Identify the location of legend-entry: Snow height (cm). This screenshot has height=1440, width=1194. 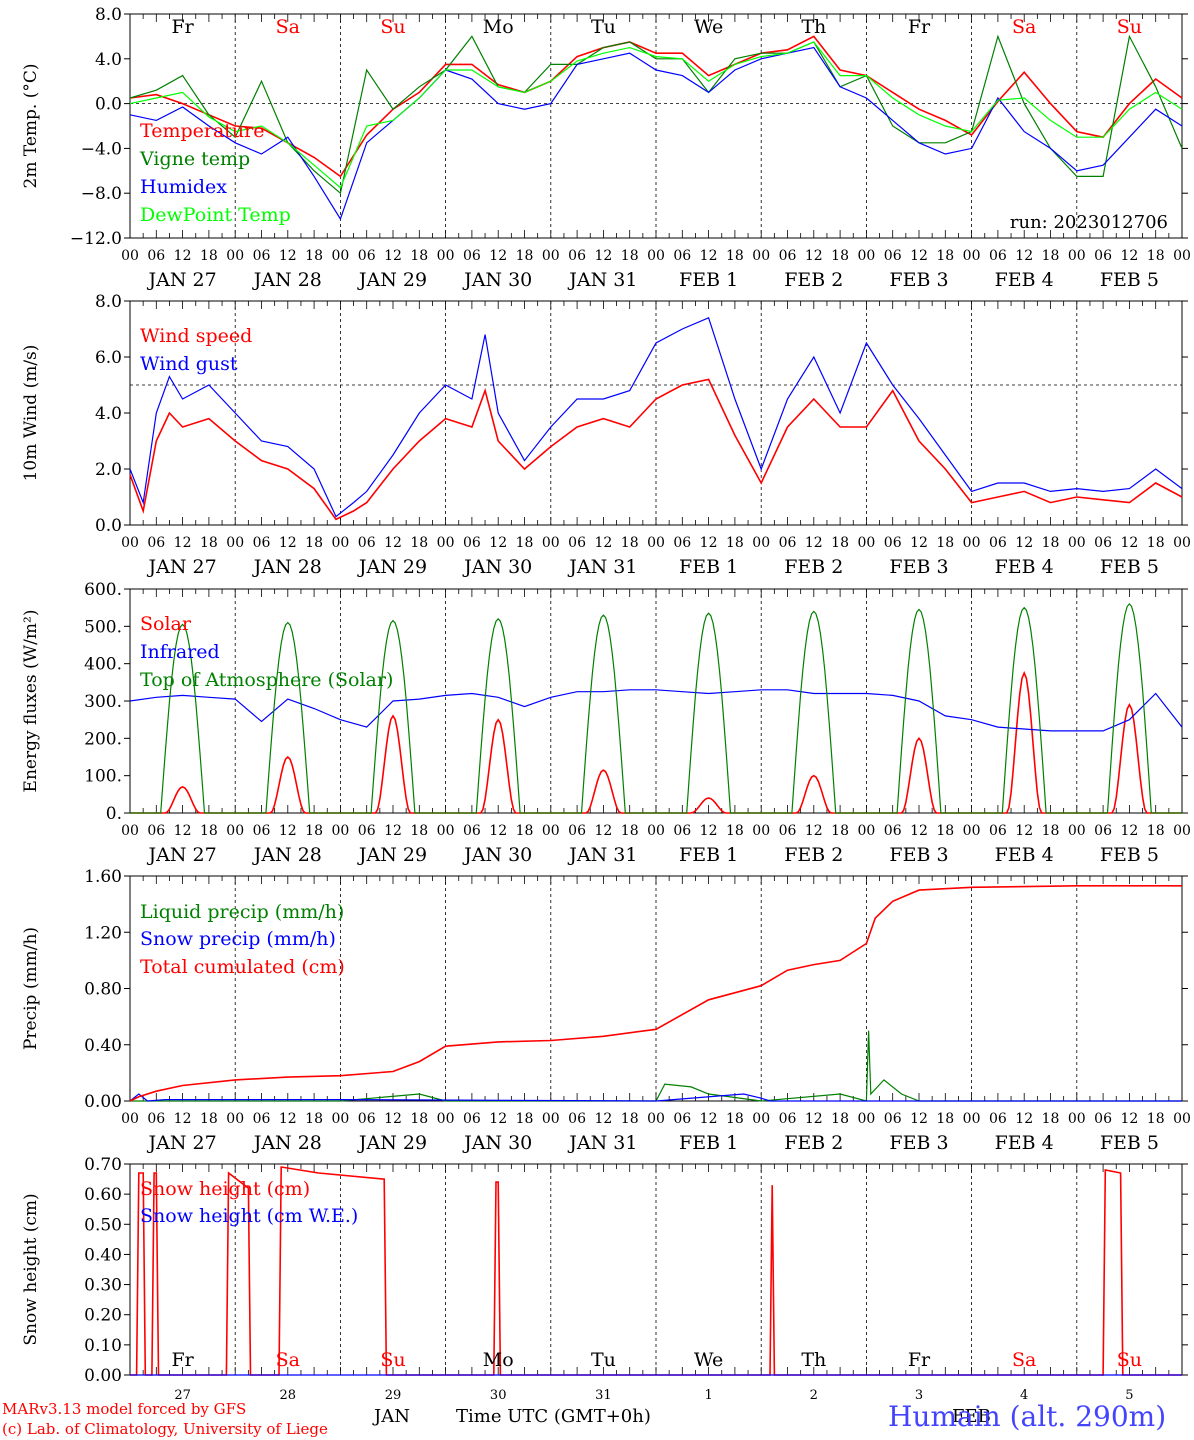
(225, 1189).